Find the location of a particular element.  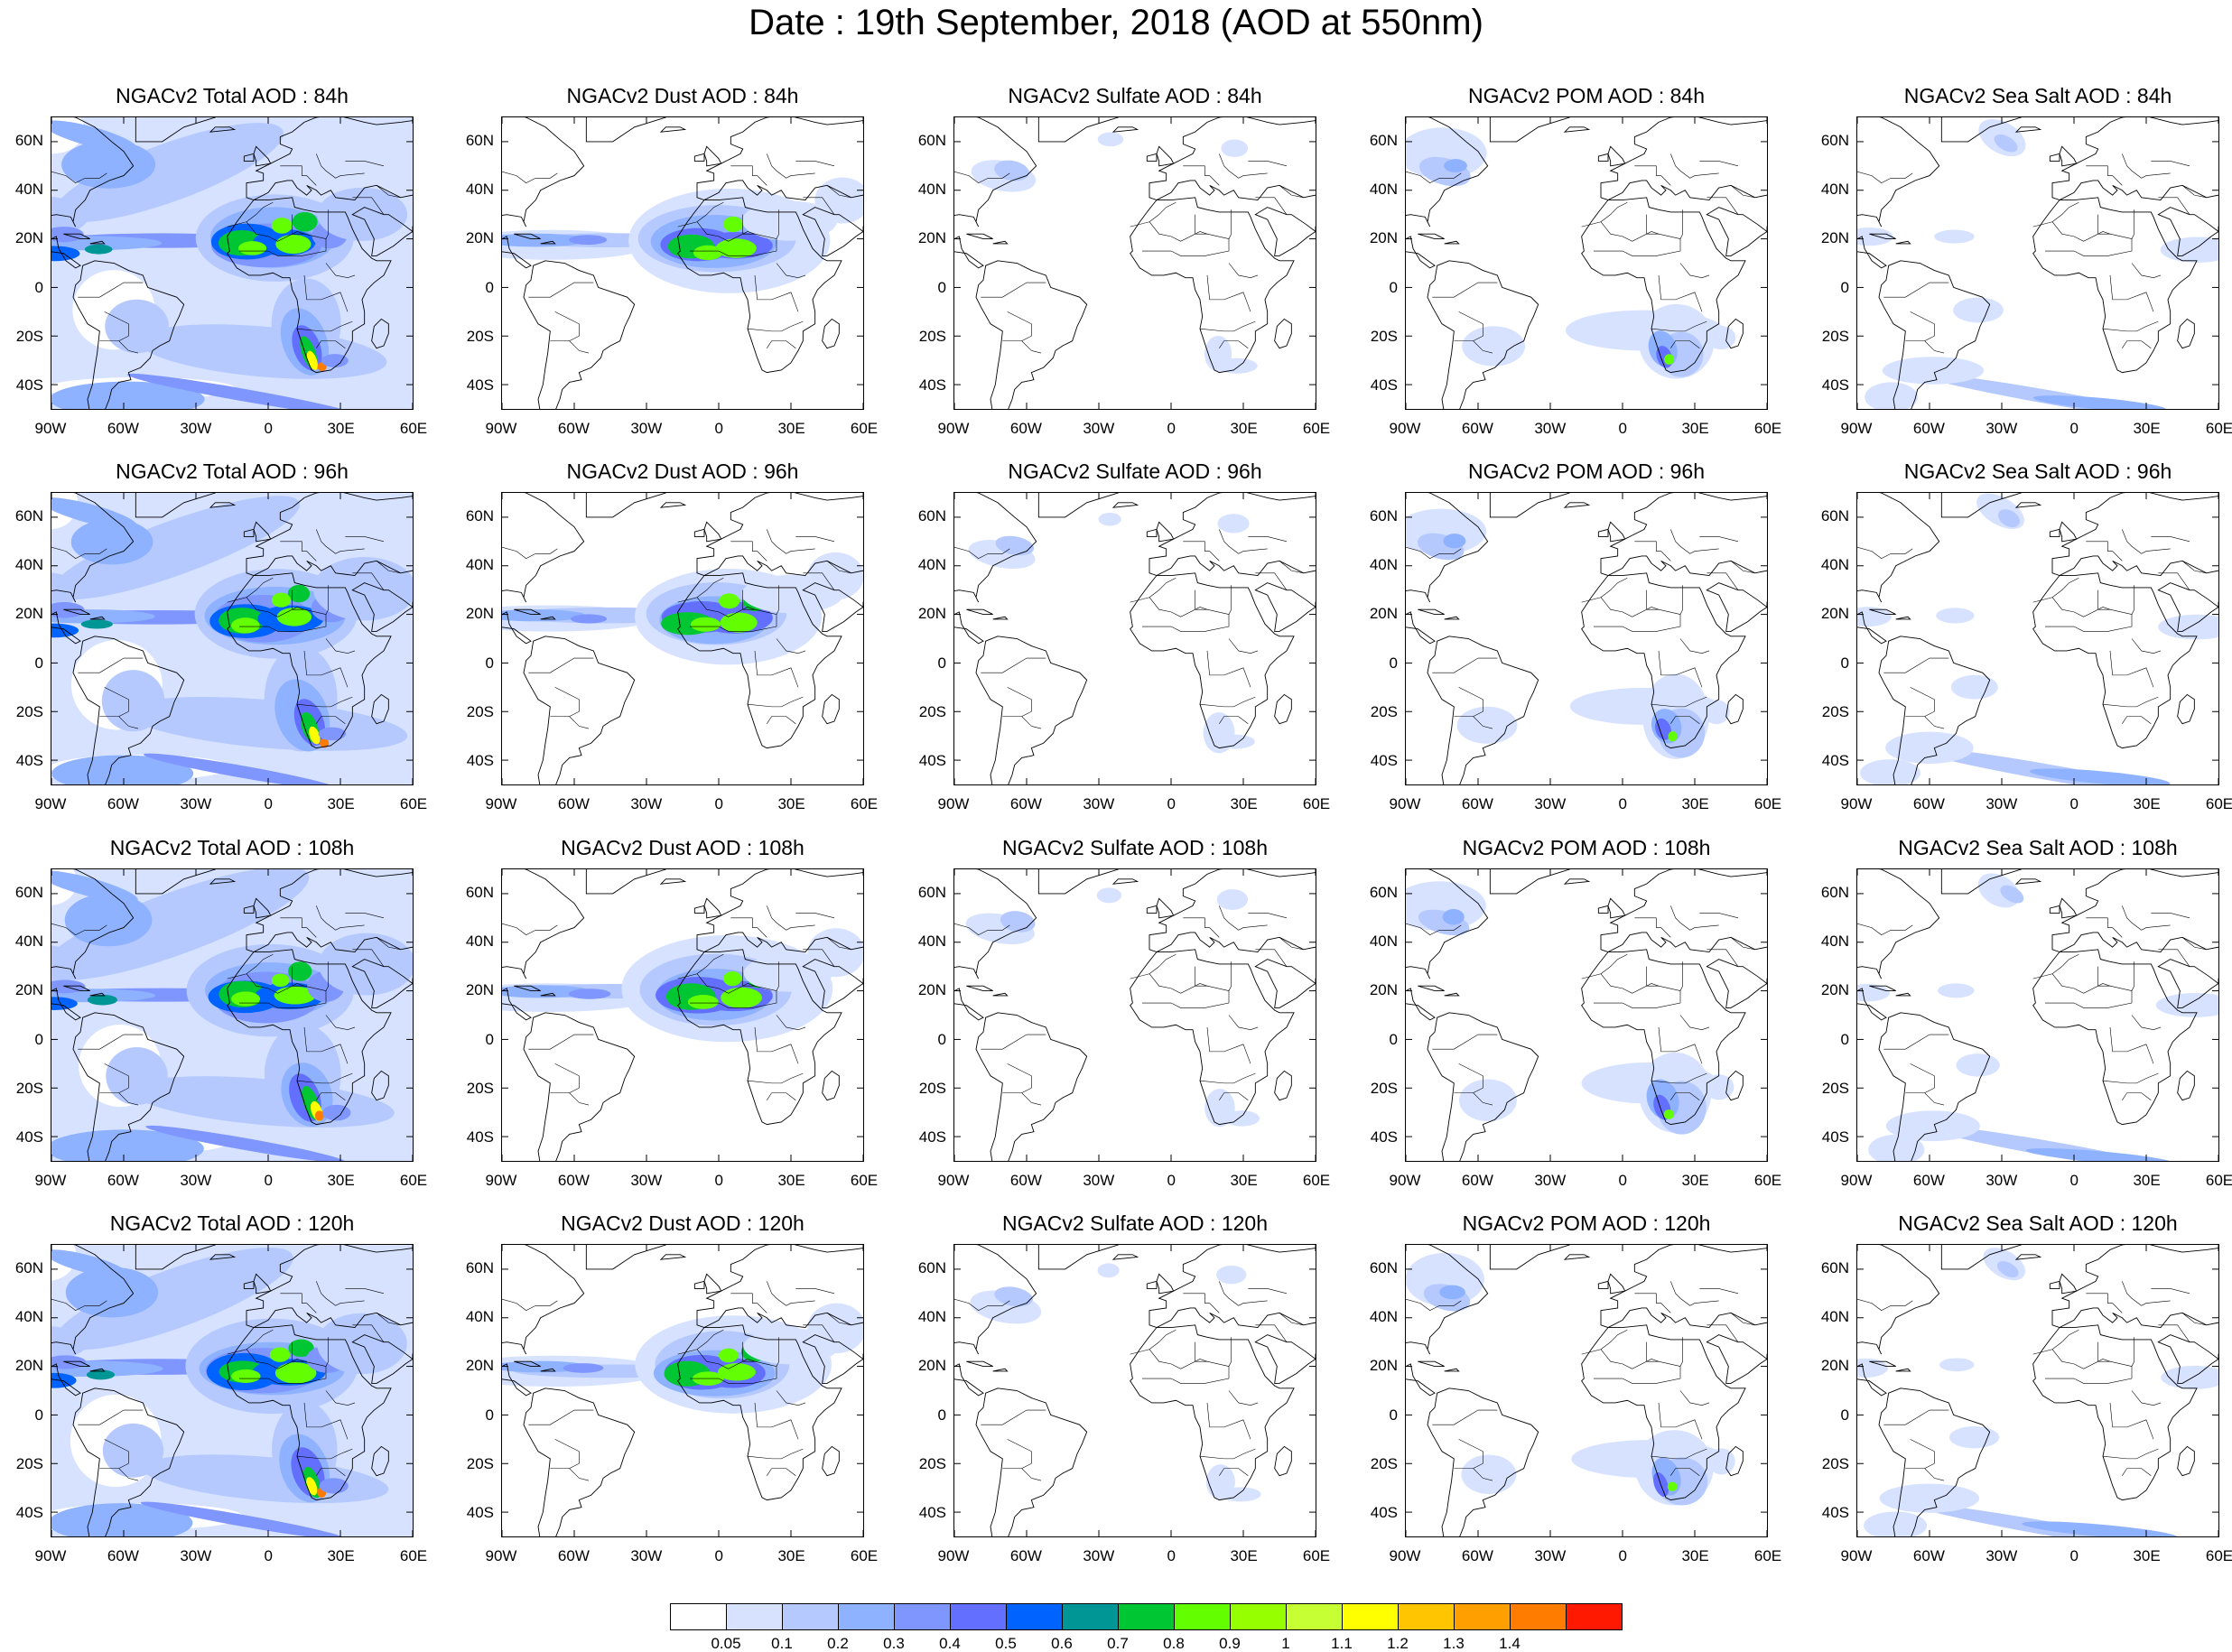

colorbar-label: 0.9 is located at coordinates (1230, 1643).